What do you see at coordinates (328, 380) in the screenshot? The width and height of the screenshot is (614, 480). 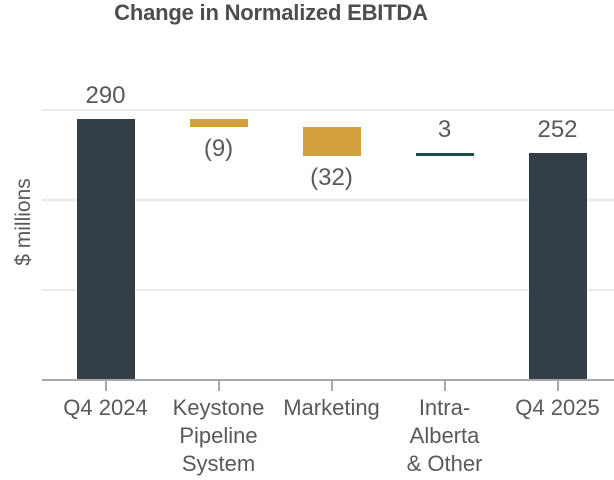 I see `x-axis-line` at bounding box center [328, 380].